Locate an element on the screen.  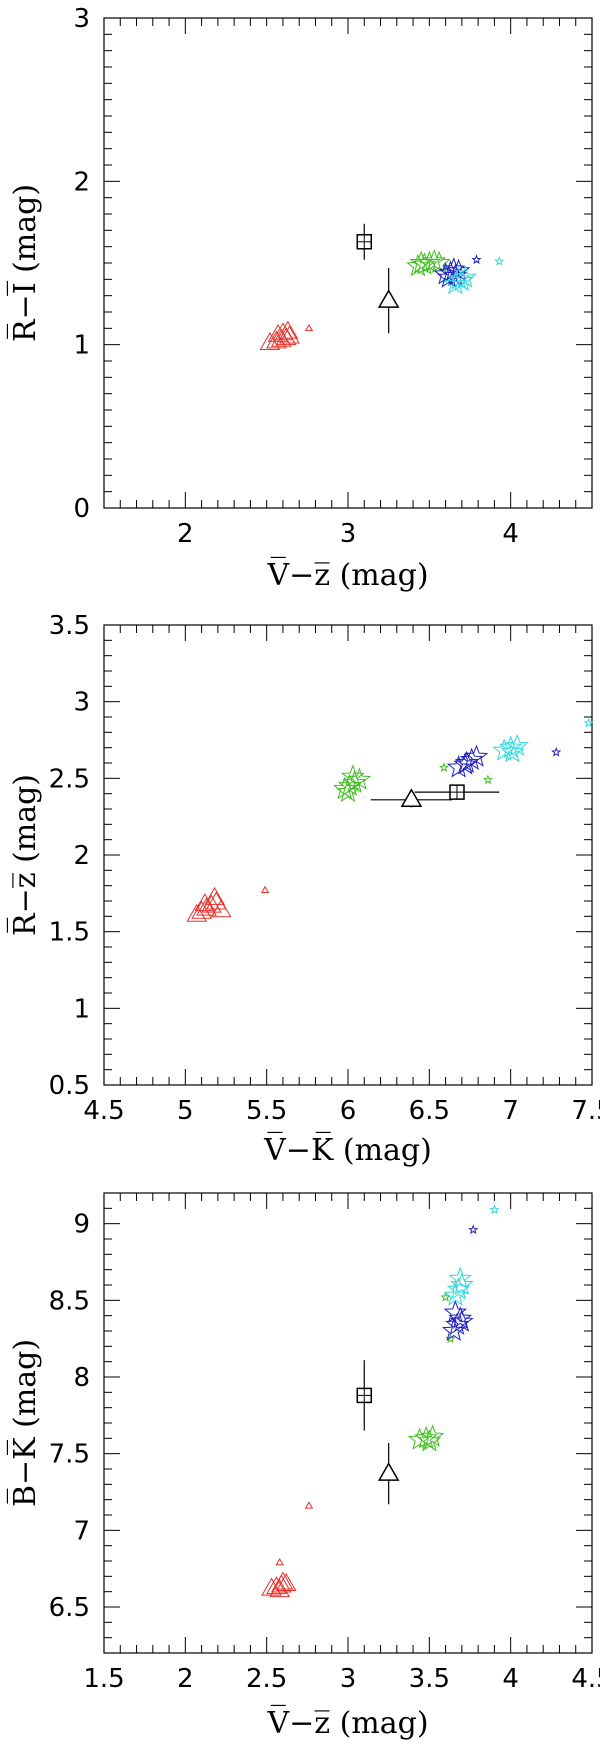
y-tick-label: 1.5 is located at coordinates (69, 933).